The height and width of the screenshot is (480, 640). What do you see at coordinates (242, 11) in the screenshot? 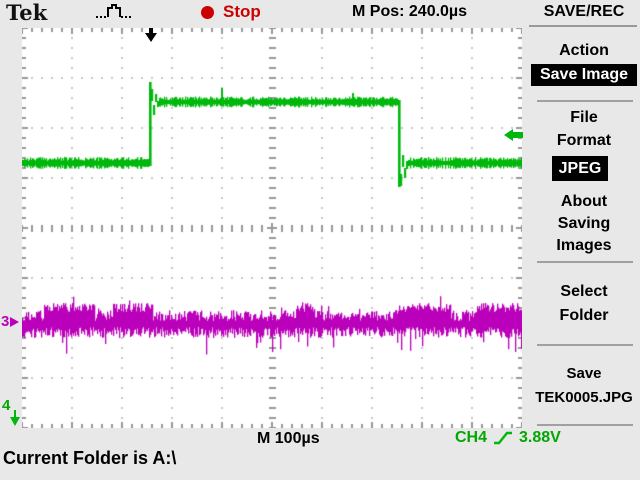
I see `acquisition-status: Stop` at bounding box center [242, 11].